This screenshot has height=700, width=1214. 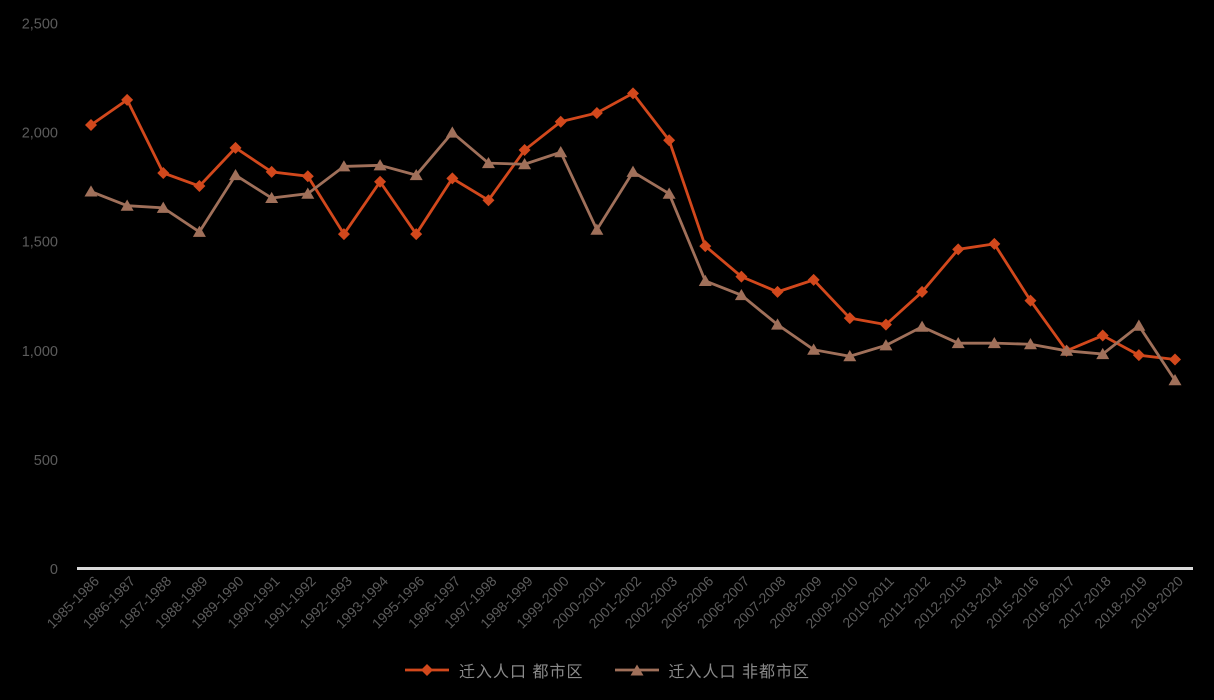 I want to click on y-tick-label: 1,500, so click(x=40, y=243).